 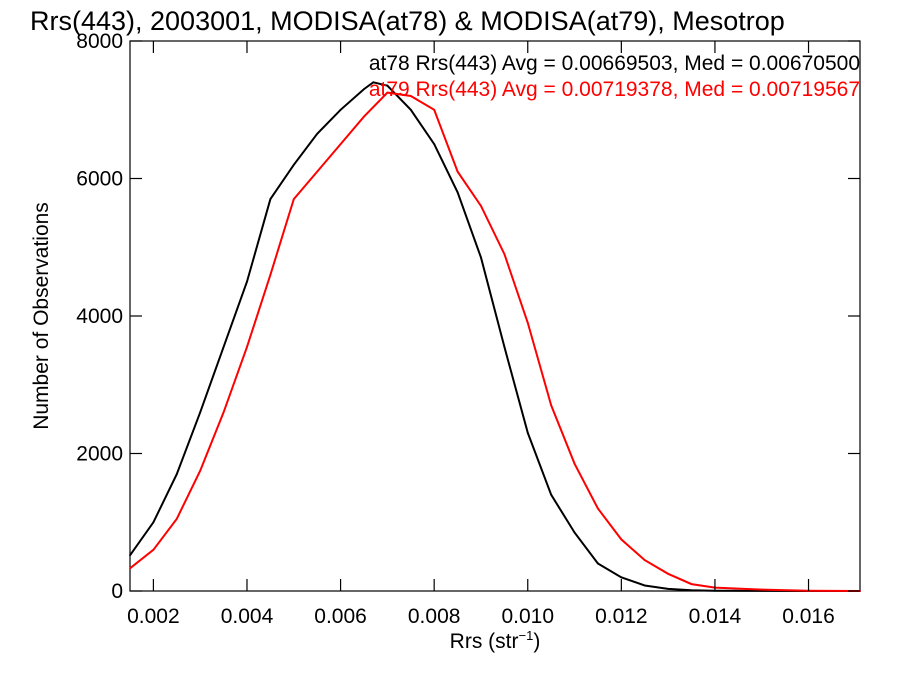 What do you see at coordinates (117, 591) in the screenshot?
I see `y-tick-label: 0` at bounding box center [117, 591].